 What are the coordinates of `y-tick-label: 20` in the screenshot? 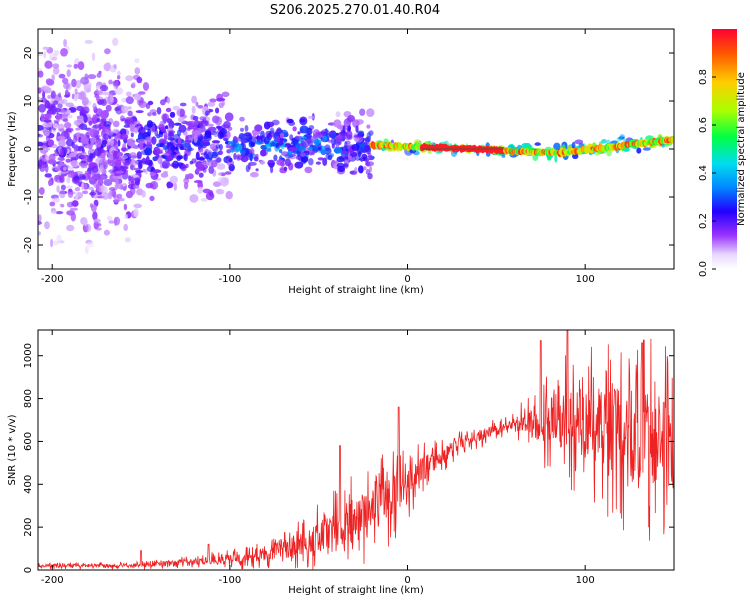 It's located at (28, 53).